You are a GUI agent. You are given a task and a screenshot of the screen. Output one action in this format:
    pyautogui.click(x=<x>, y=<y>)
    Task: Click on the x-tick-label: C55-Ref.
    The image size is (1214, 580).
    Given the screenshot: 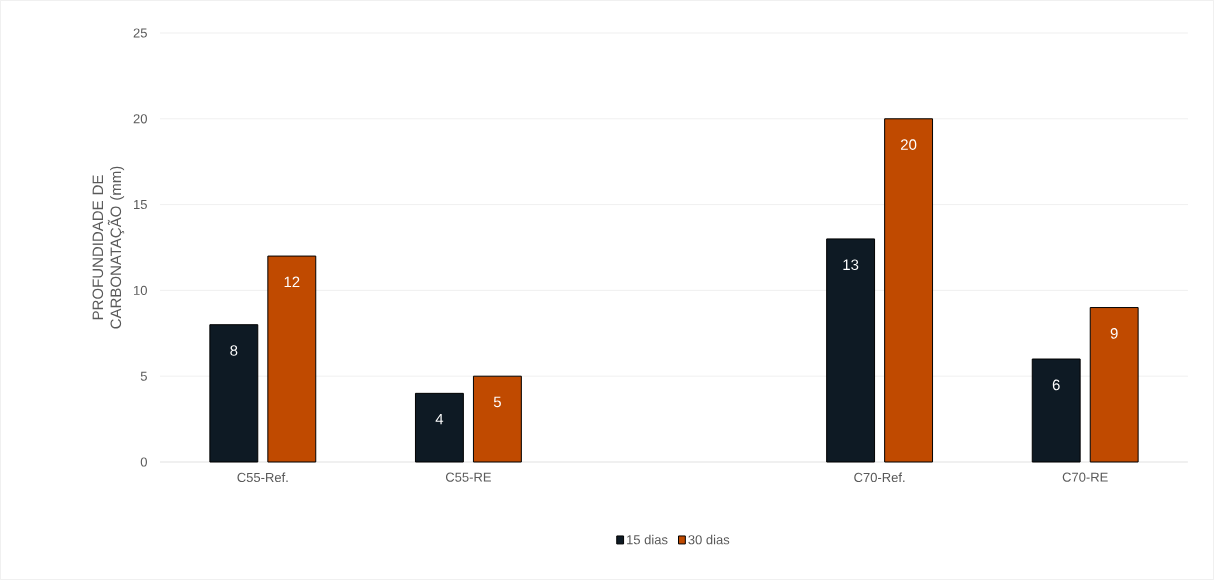 What is the action you would take?
    pyautogui.click(x=262, y=477)
    